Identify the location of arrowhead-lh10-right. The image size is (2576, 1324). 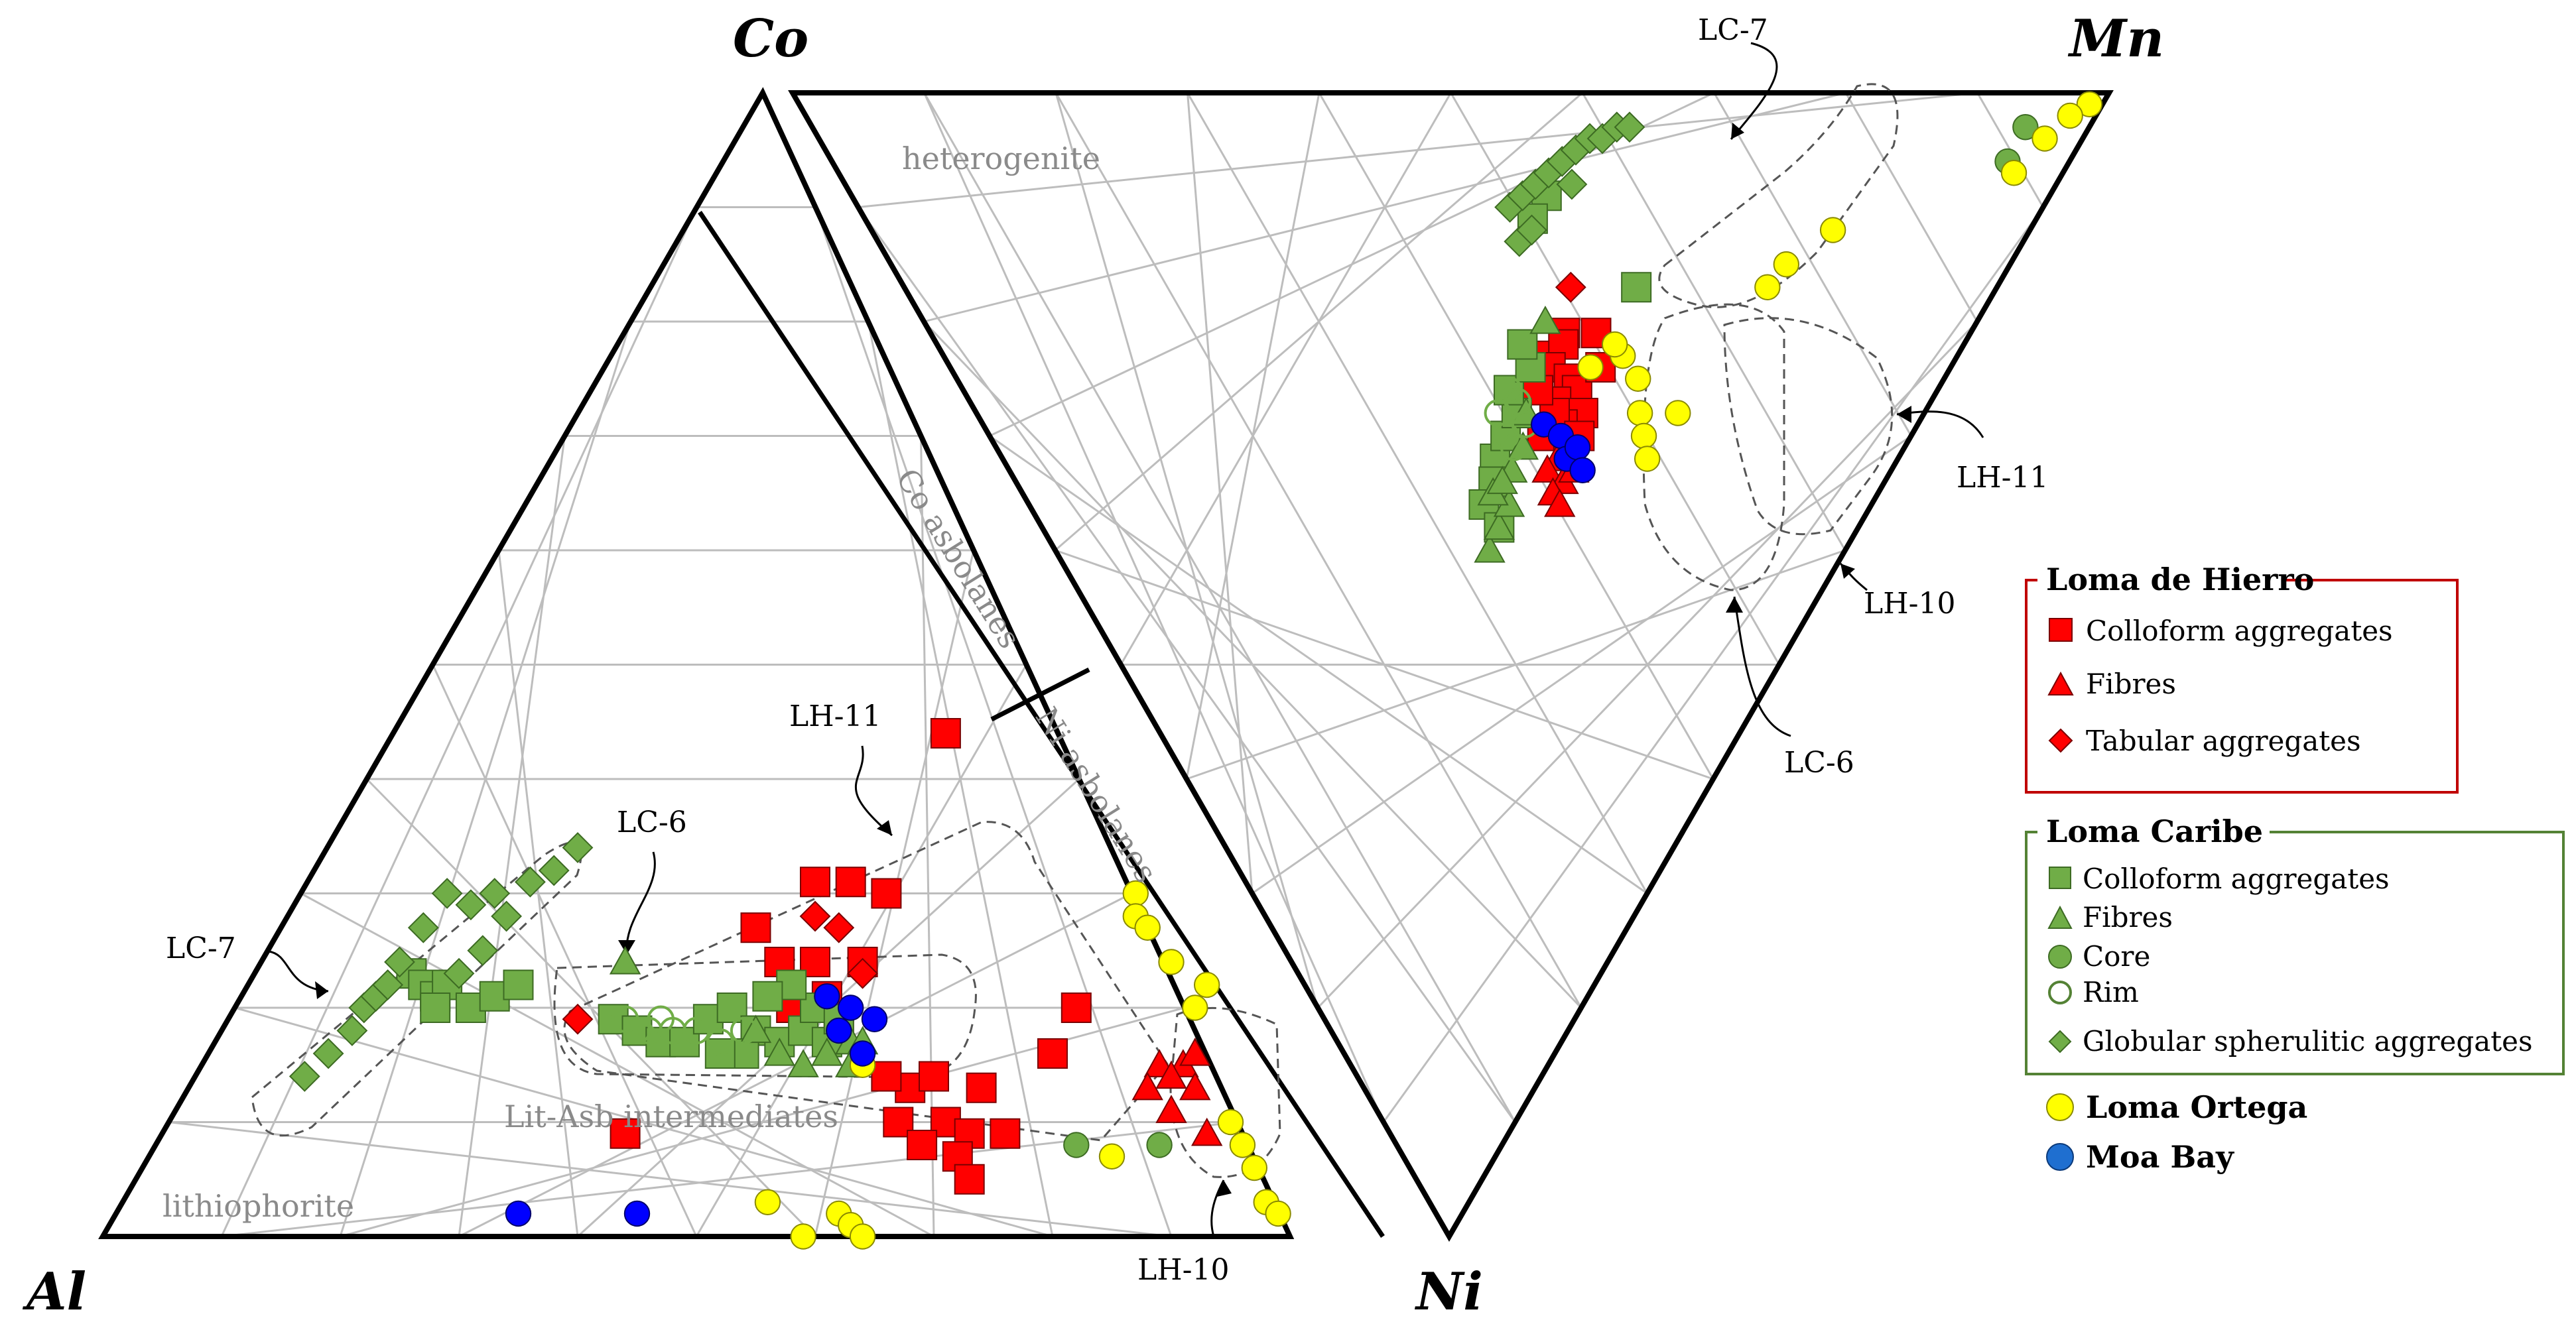
(1848, 571).